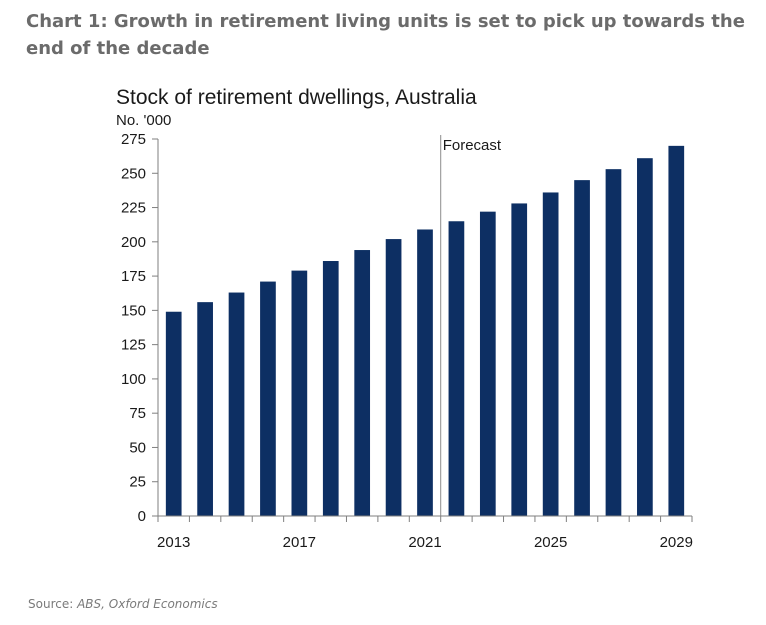 The image size is (766, 625). Describe the element at coordinates (362, 383) in the screenshot. I see `bar-2019` at that location.